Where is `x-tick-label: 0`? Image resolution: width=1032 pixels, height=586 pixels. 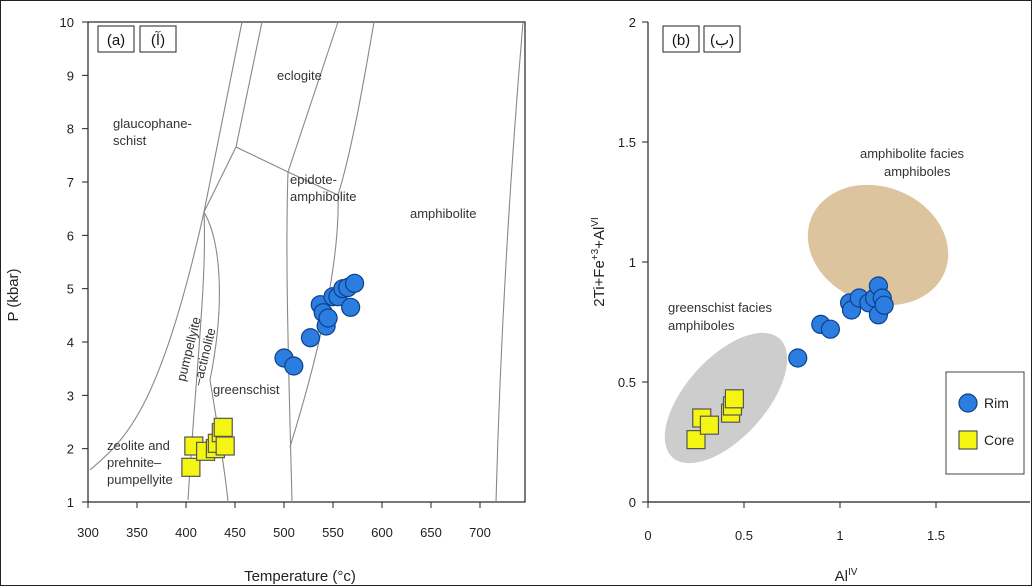
x-tick-label: 0 is located at coordinates (647, 535).